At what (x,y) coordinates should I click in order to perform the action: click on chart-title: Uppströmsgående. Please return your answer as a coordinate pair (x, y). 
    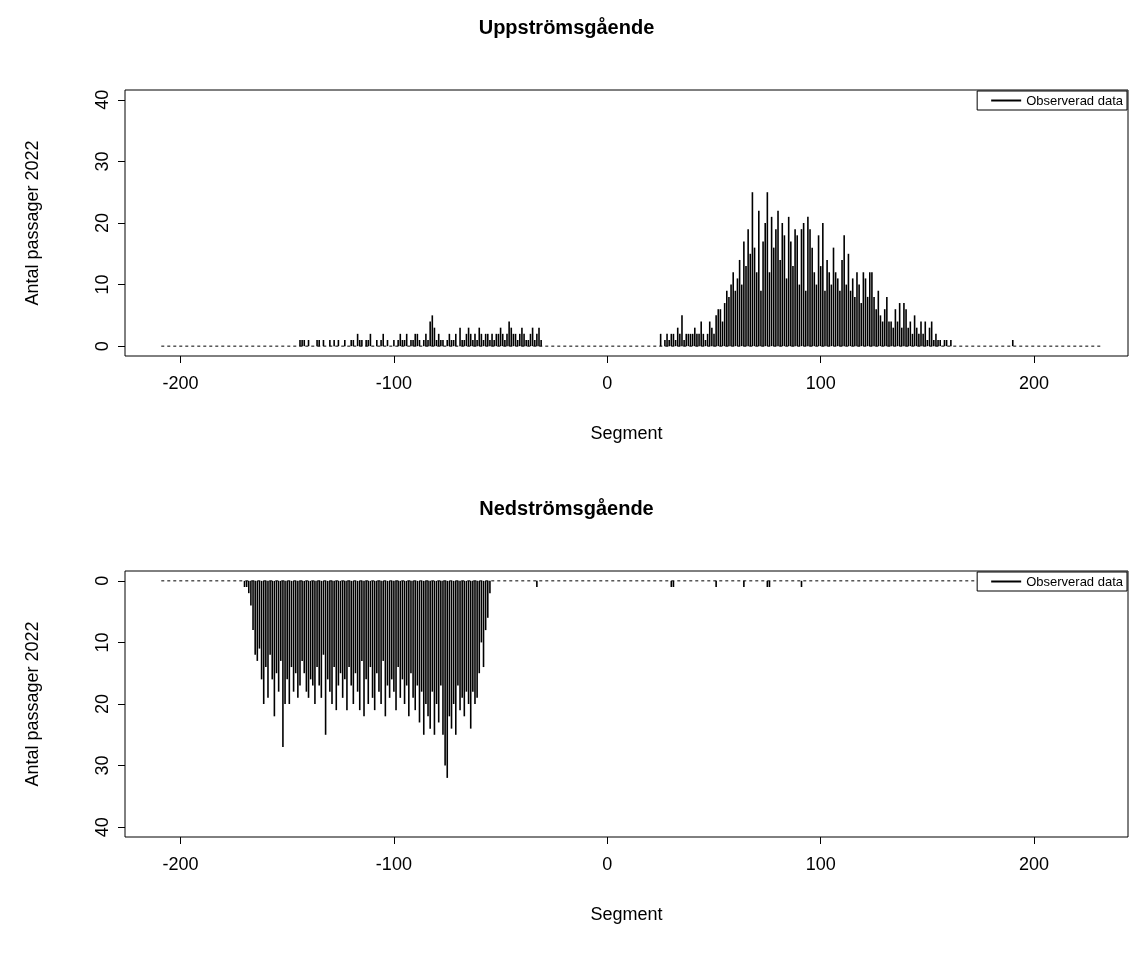
    Looking at the image, I should click on (566, 27).